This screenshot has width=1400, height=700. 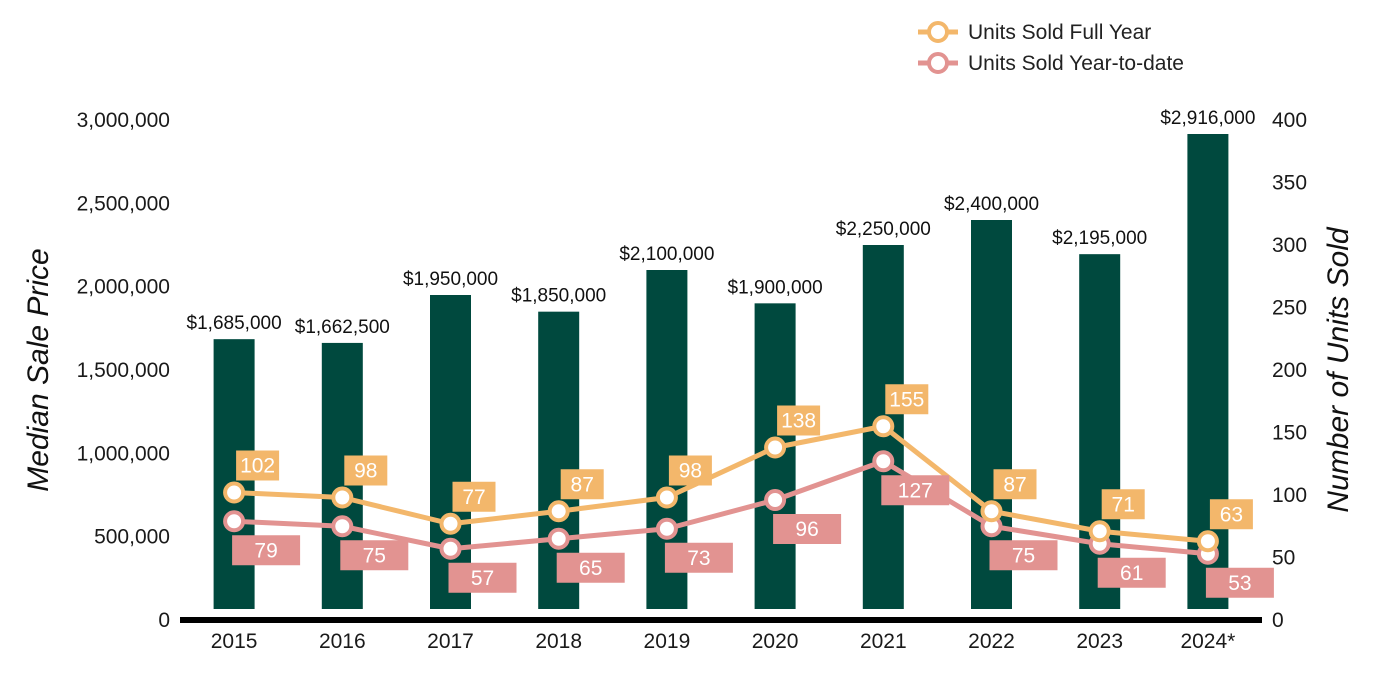 What do you see at coordinates (1289, 308) in the screenshot?
I see `y-right-tick-label: 250` at bounding box center [1289, 308].